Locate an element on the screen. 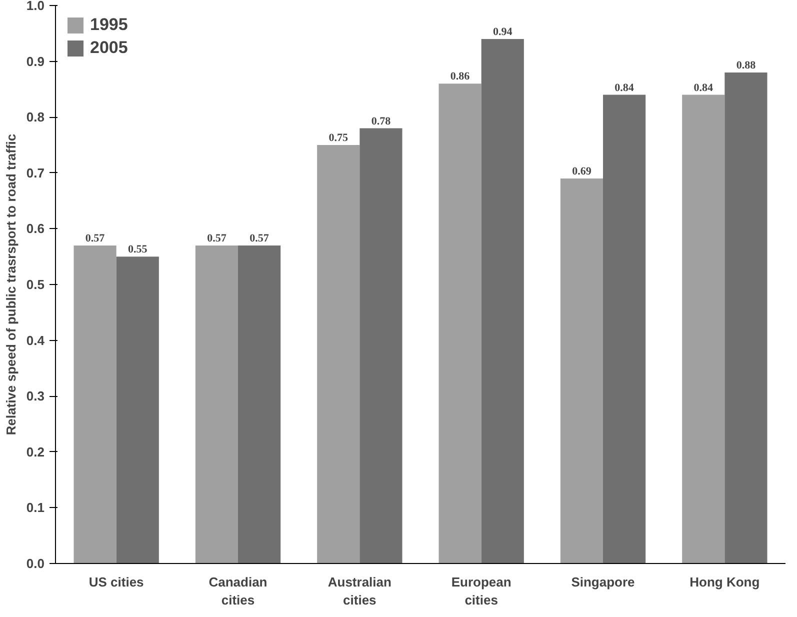 Image resolution: width=797 pixels, height=617 pixels. x-tick-label: US cities is located at coordinates (116, 582).